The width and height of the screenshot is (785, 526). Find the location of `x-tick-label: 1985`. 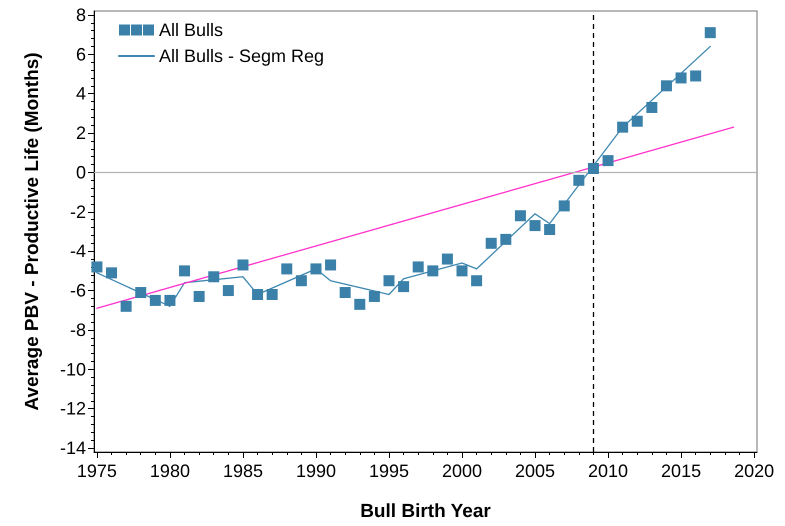

x-tick-label: 1985 is located at coordinates (242, 471).